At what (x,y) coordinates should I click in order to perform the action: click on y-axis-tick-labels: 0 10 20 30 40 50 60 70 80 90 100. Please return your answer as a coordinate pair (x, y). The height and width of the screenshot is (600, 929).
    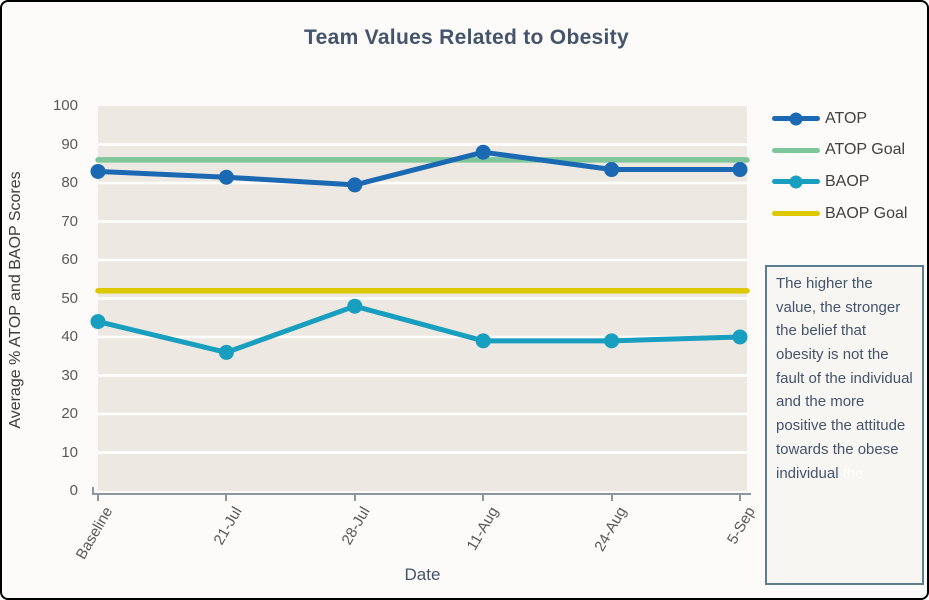
    Looking at the image, I should click on (44, 298).